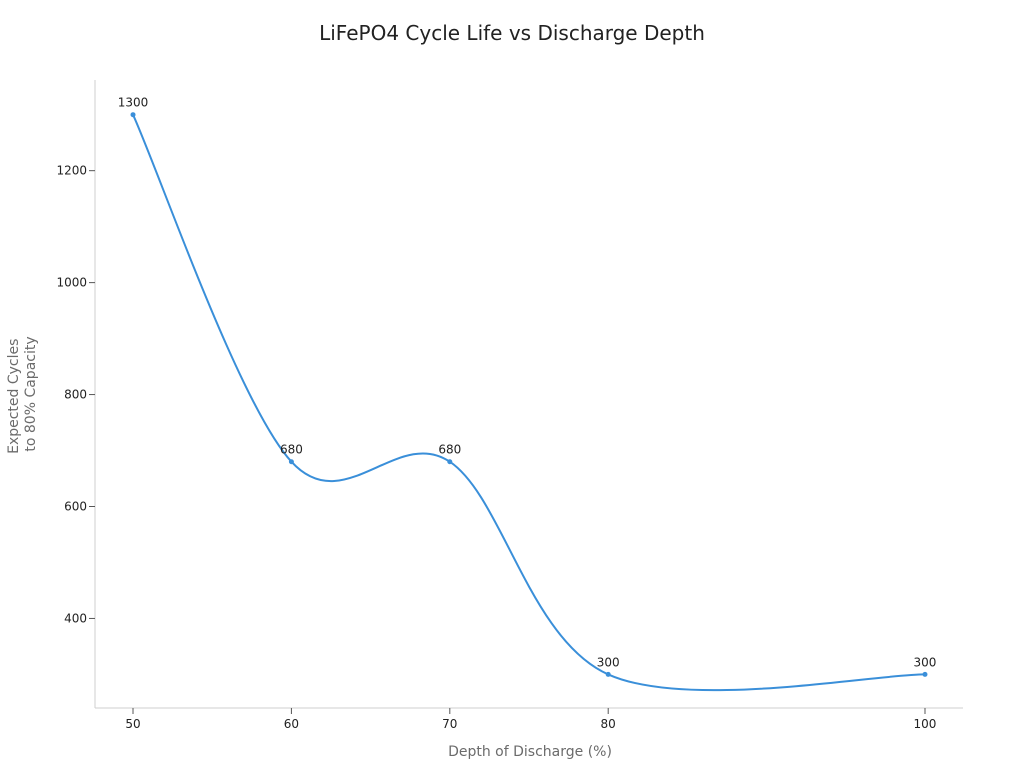 The image size is (1024, 768). Describe the element at coordinates (530, 752) in the screenshot. I see `x-axis-label: Depth of Discharge (%)` at that location.